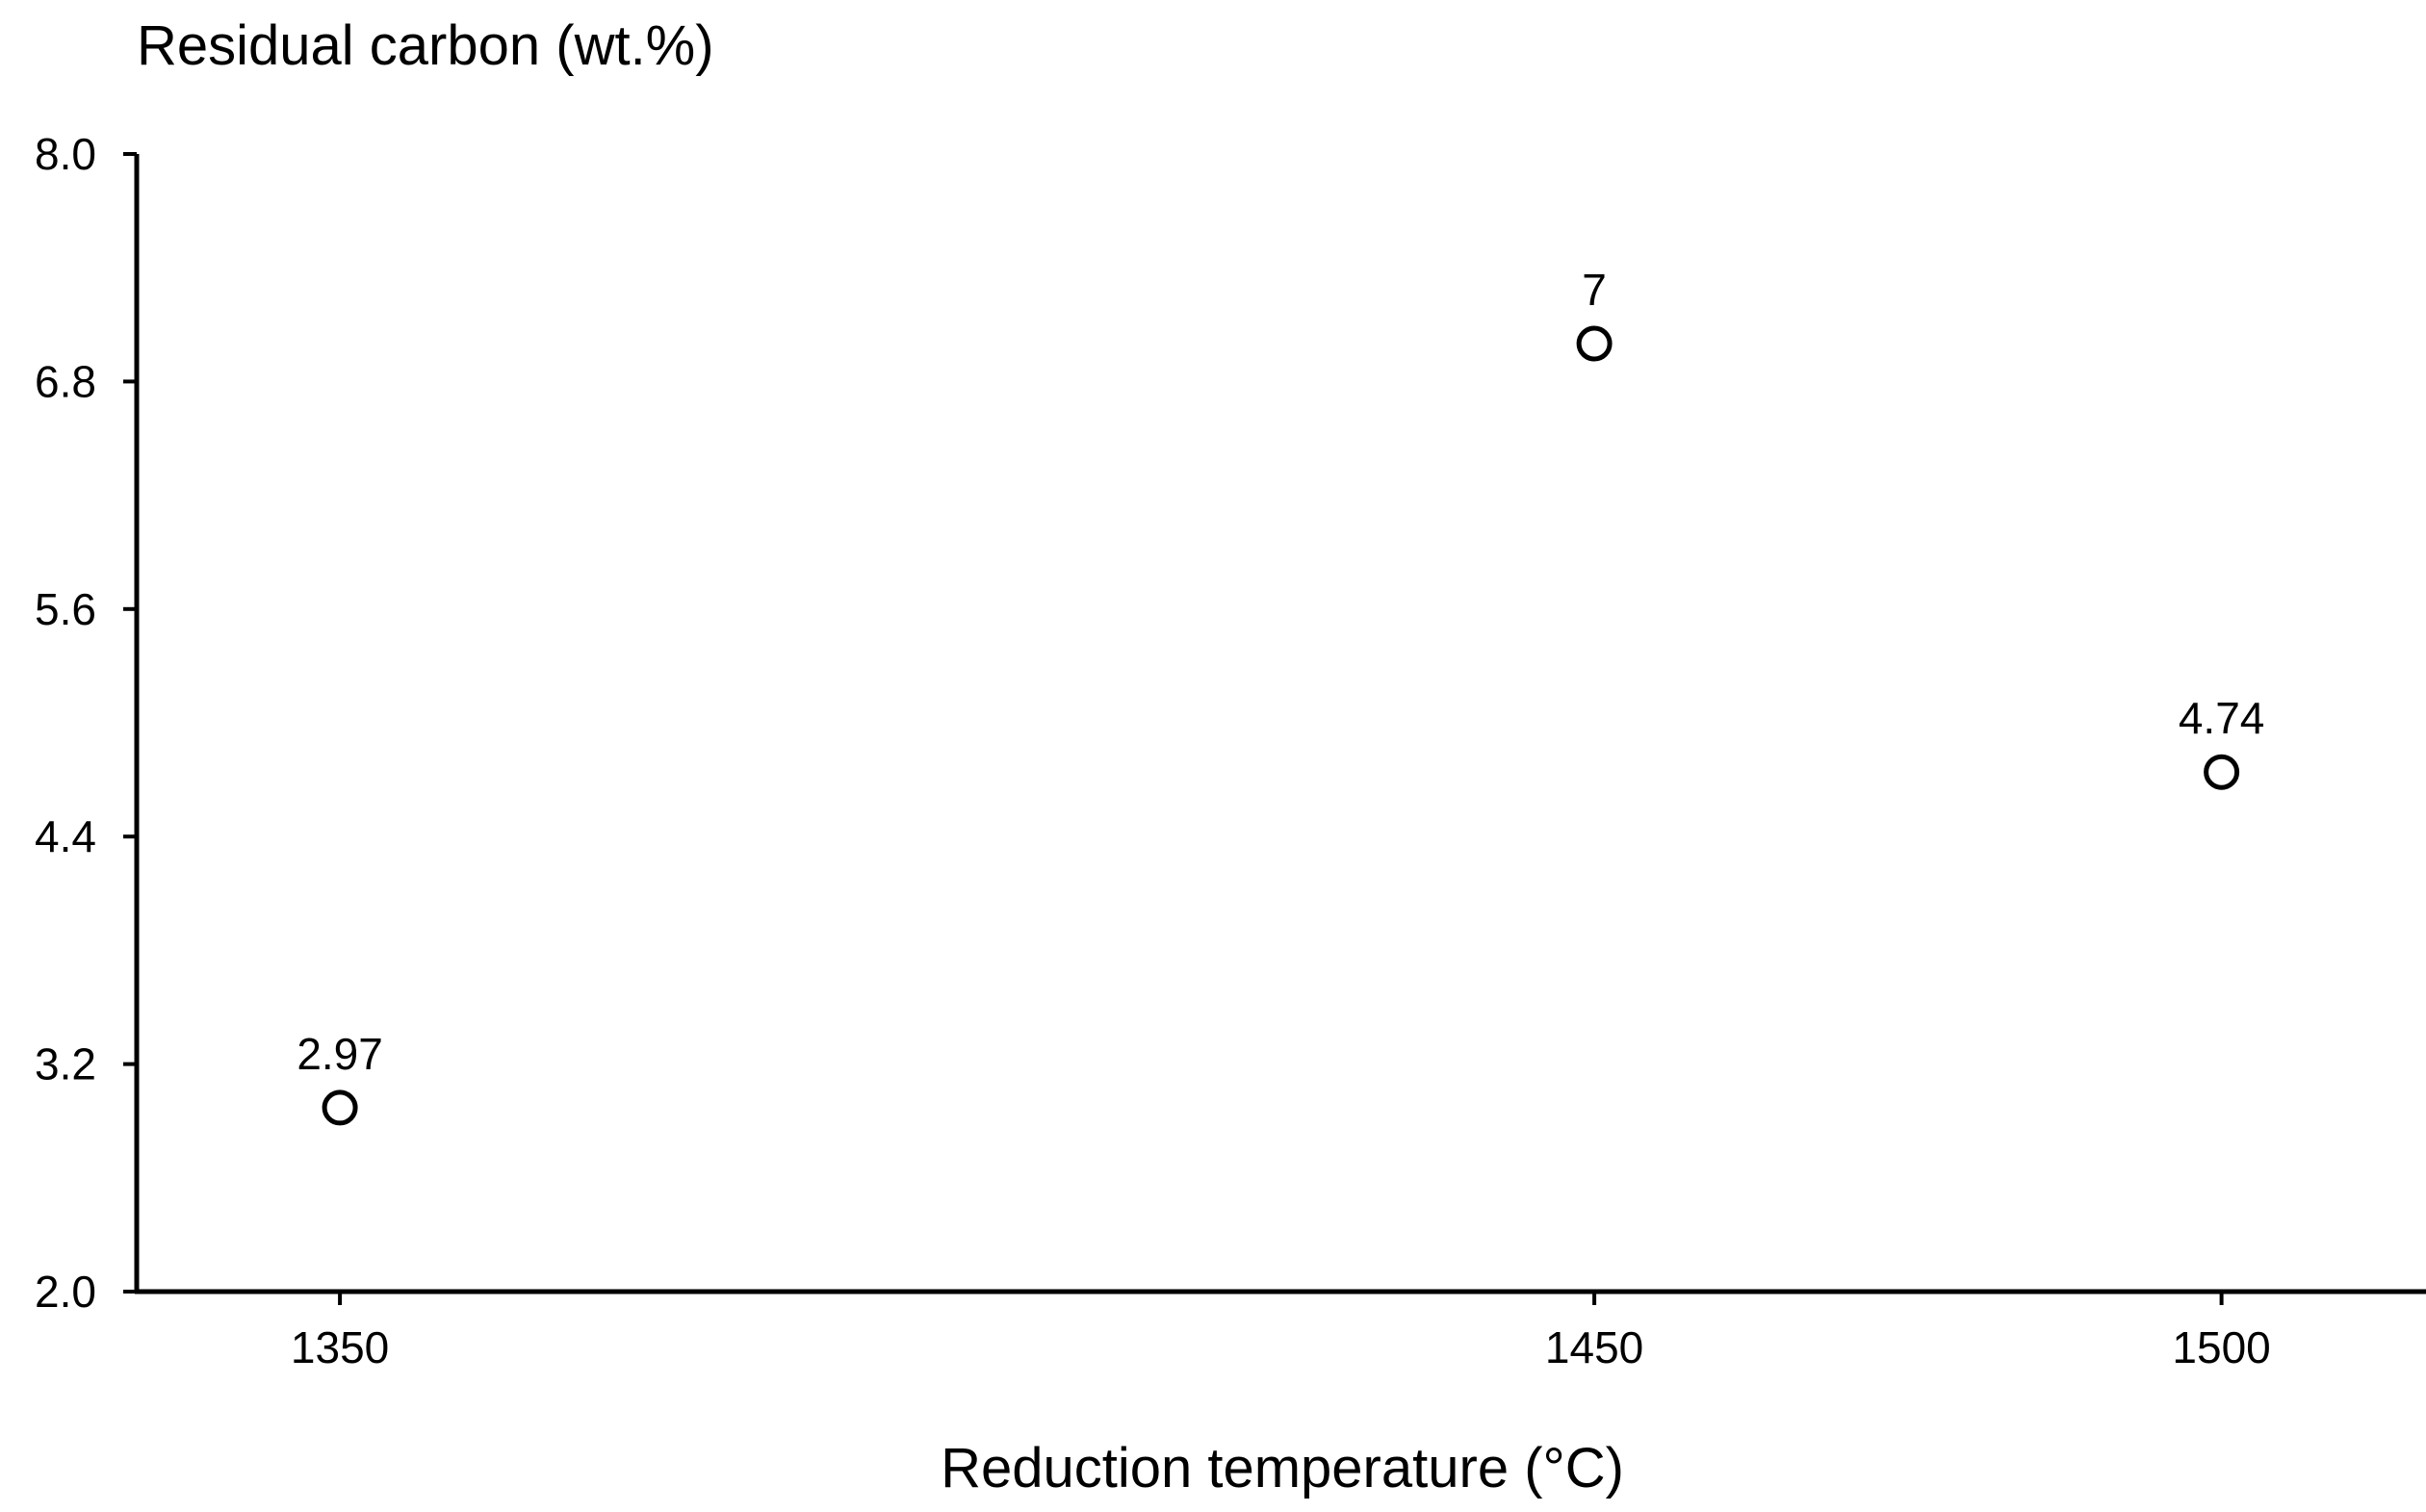 Image resolution: width=2426 pixels, height=1512 pixels. What do you see at coordinates (65, 154) in the screenshot?
I see `y-tick-label: 8.0` at bounding box center [65, 154].